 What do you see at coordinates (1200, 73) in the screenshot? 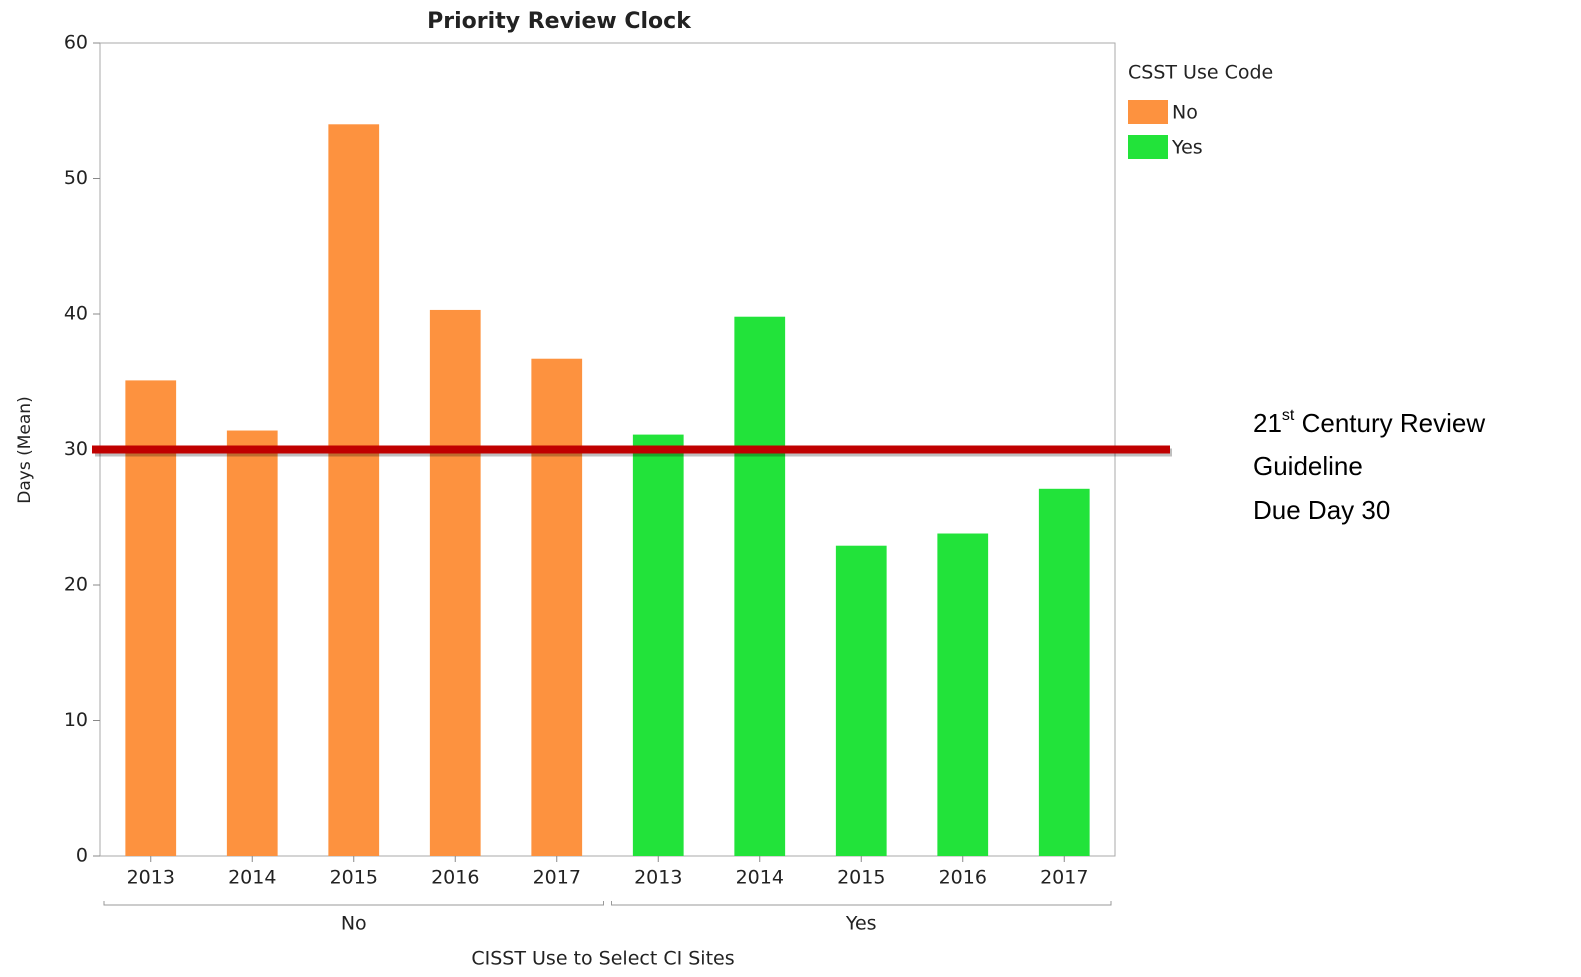
I see `legend-title: CSST Use Code` at bounding box center [1200, 73].